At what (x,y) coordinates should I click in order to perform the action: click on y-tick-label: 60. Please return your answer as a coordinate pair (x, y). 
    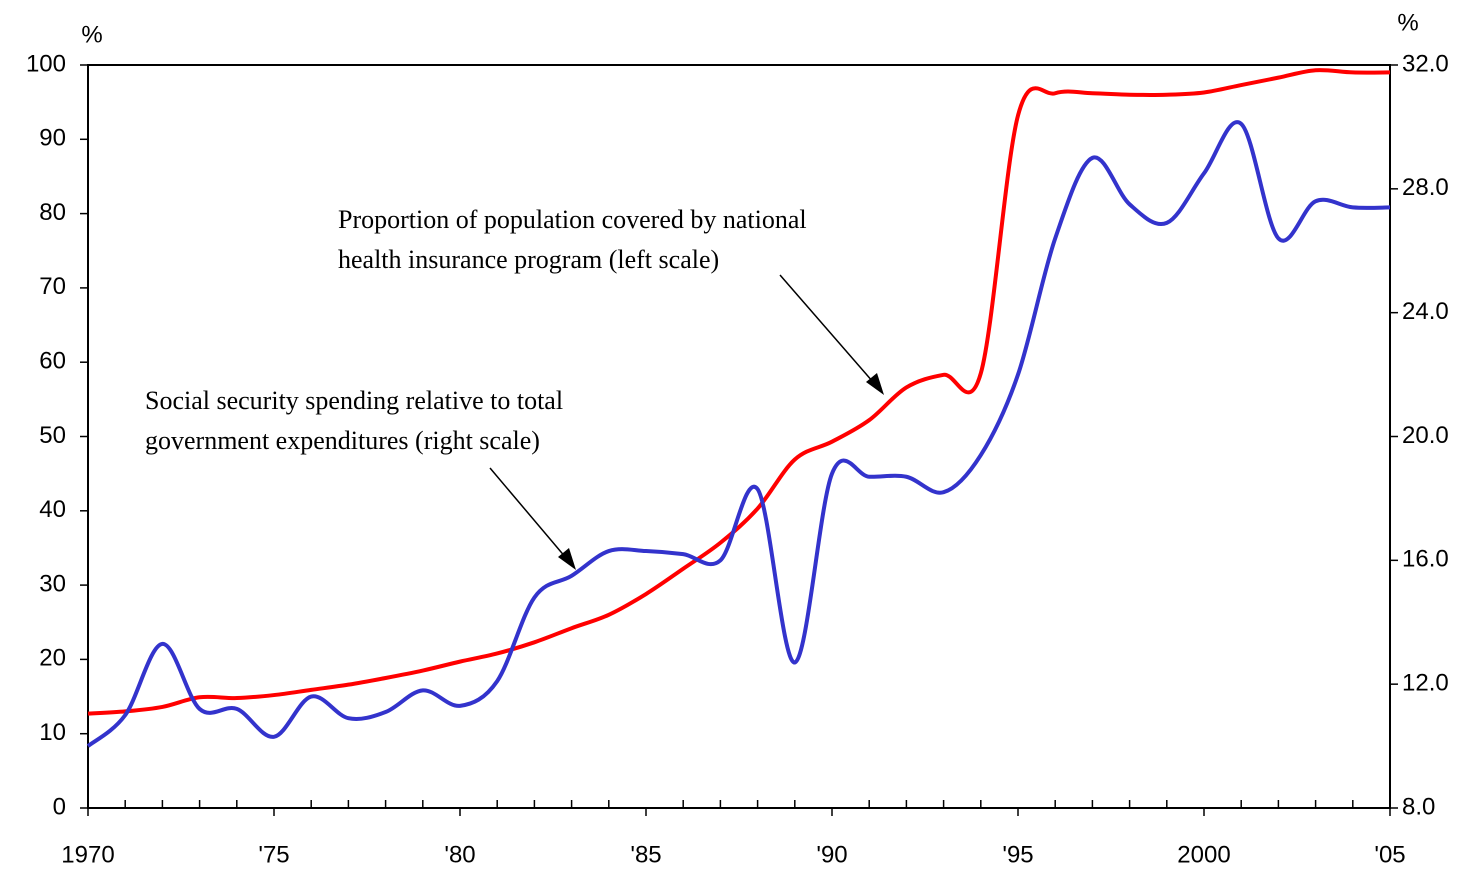
    Looking at the image, I should click on (52, 361).